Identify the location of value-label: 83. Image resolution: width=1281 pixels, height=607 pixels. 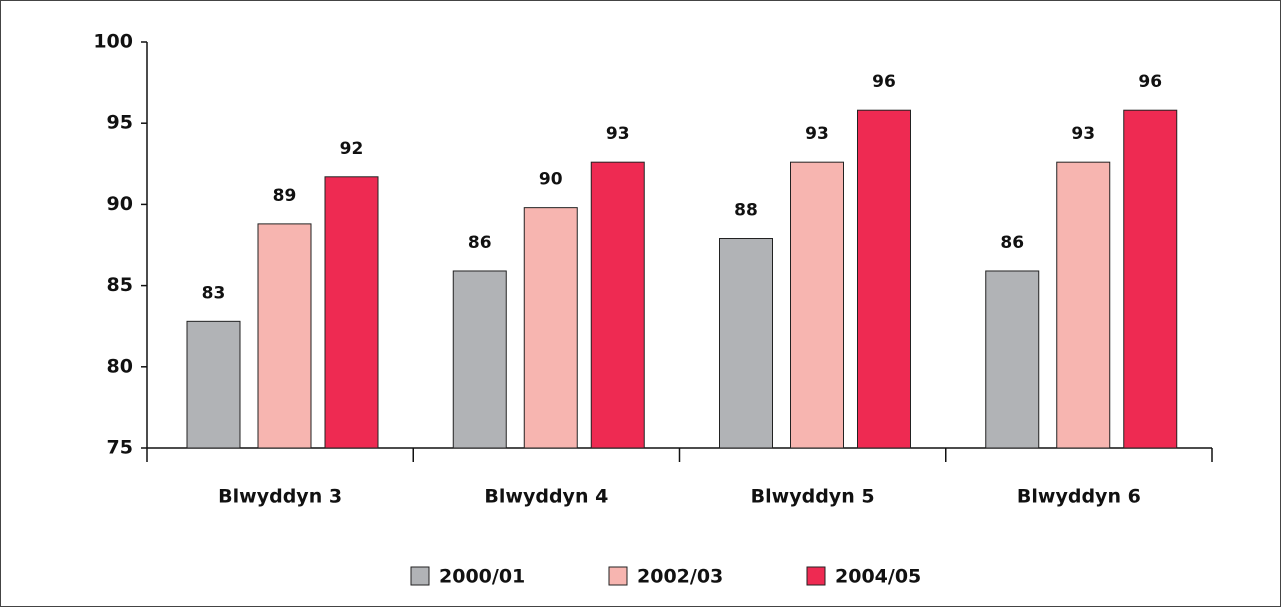
(214, 293).